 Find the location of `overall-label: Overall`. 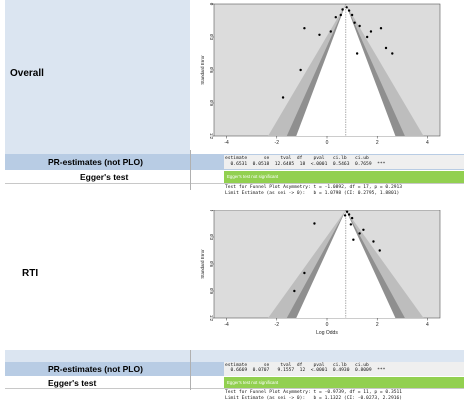

overall-label: Overall is located at coordinates (27, 73).